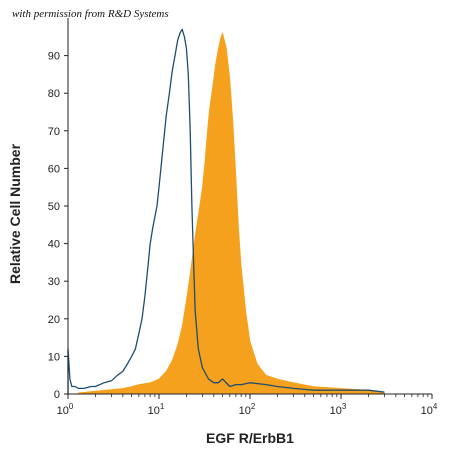 The image size is (450, 450). What do you see at coordinates (247, 409) in the screenshot?
I see `x-tick-label: 10²` at bounding box center [247, 409].